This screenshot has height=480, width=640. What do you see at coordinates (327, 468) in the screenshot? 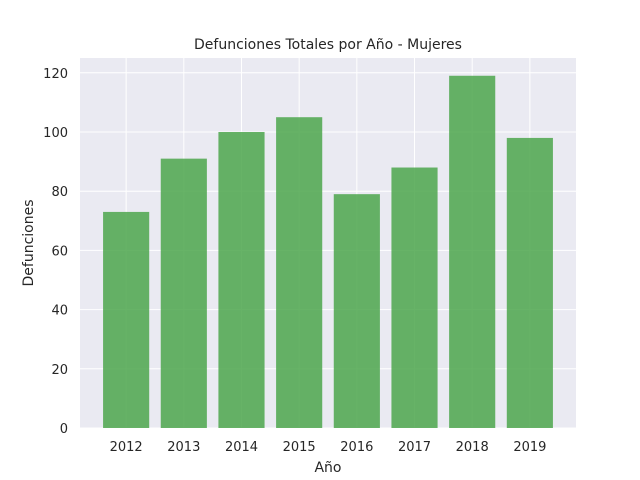
I see `x-axis-label: Año` at bounding box center [327, 468].